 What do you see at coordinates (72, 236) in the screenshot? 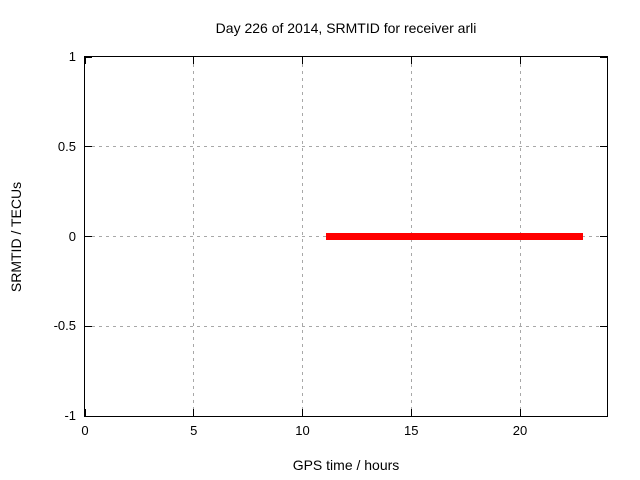
I see `y-tick-label: 0` at bounding box center [72, 236].